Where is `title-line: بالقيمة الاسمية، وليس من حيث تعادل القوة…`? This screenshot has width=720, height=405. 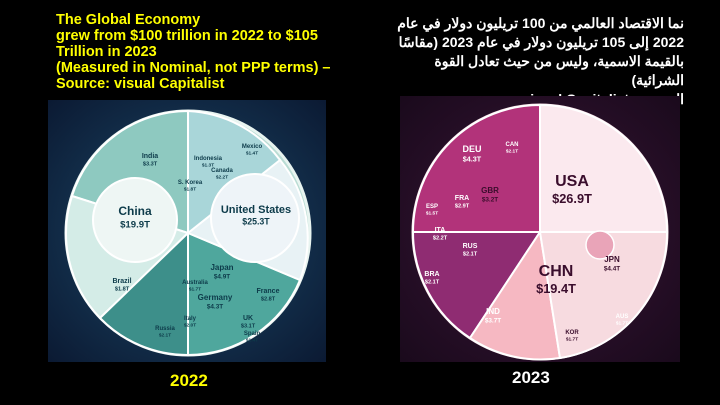
title-line: بالقيمة الاسمية، وليس من حيث تعادل القوة… is located at coordinates (559, 70).